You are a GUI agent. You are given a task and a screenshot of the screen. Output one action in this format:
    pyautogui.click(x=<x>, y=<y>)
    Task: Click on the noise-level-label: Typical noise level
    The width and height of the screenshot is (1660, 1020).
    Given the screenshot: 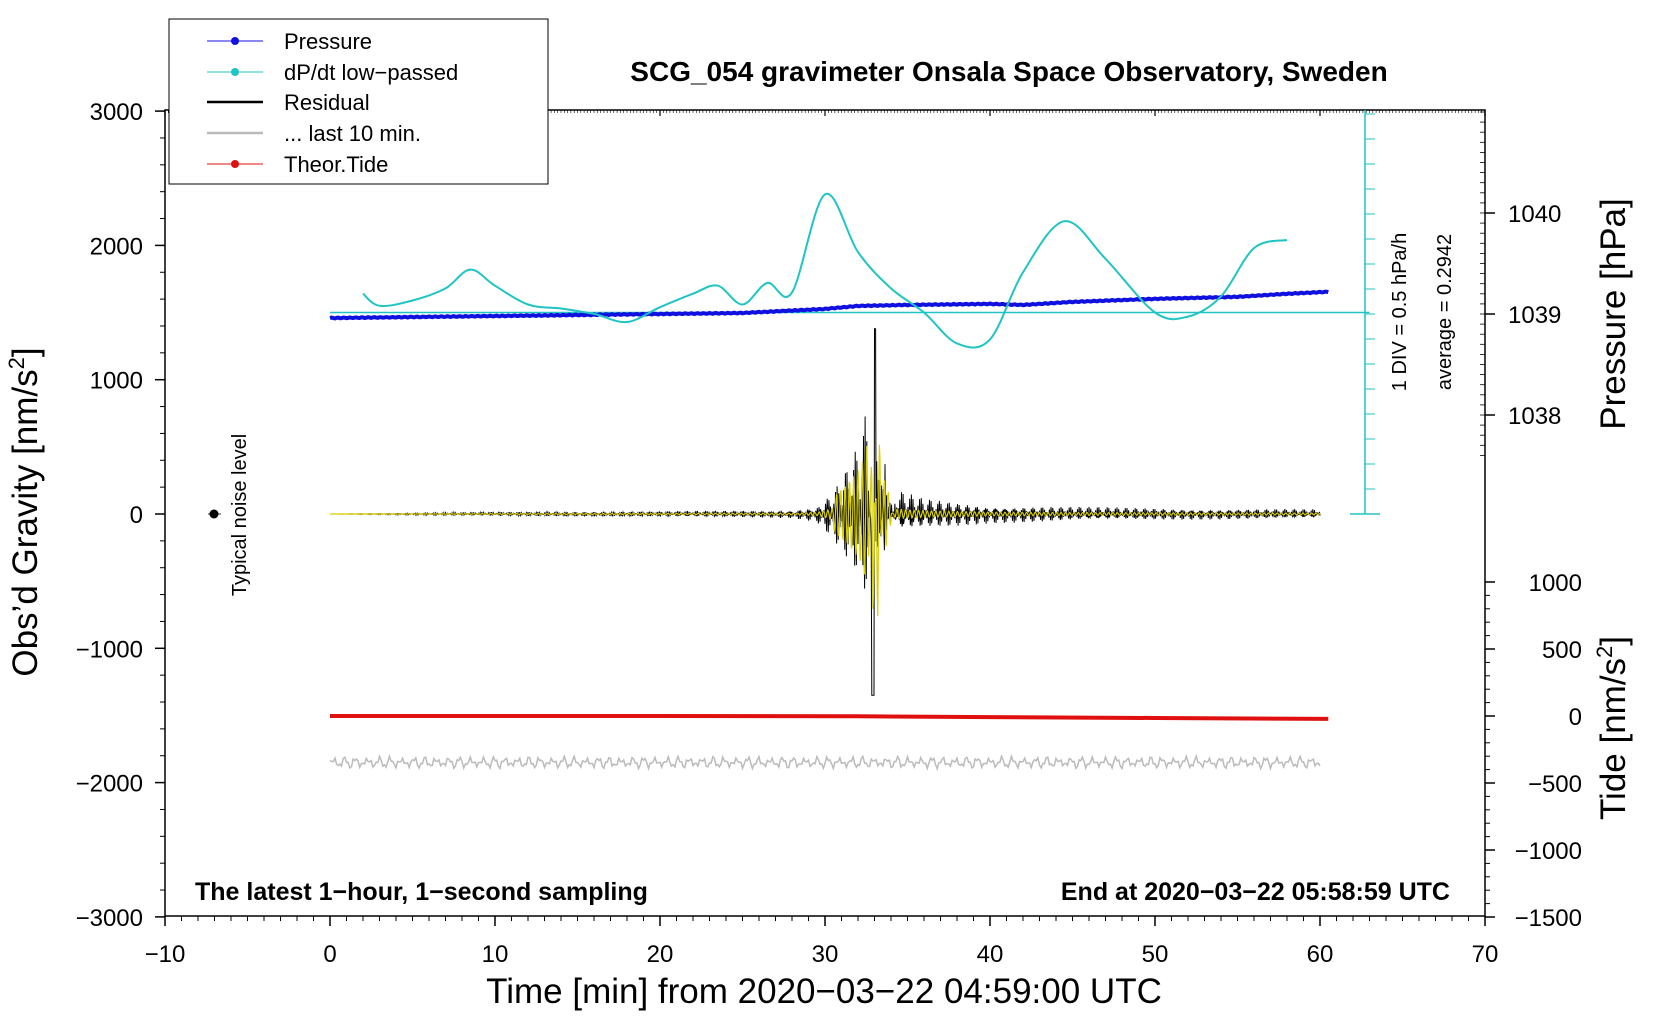 What is the action you would take?
    pyautogui.click(x=240, y=515)
    